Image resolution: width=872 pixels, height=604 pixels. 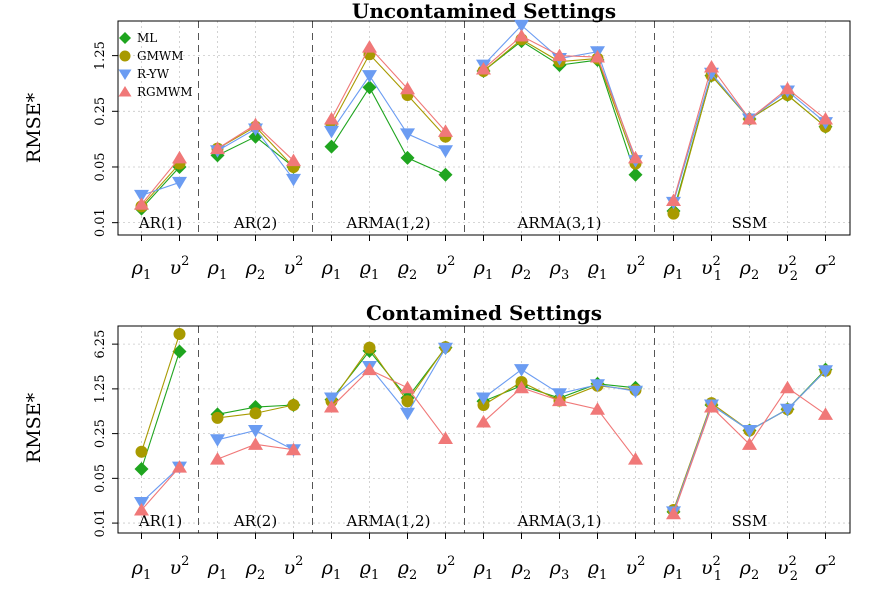 What do you see at coordinates (125, 38) in the screenshot?
I see `legend-marker` at bounding box center [125, 38].